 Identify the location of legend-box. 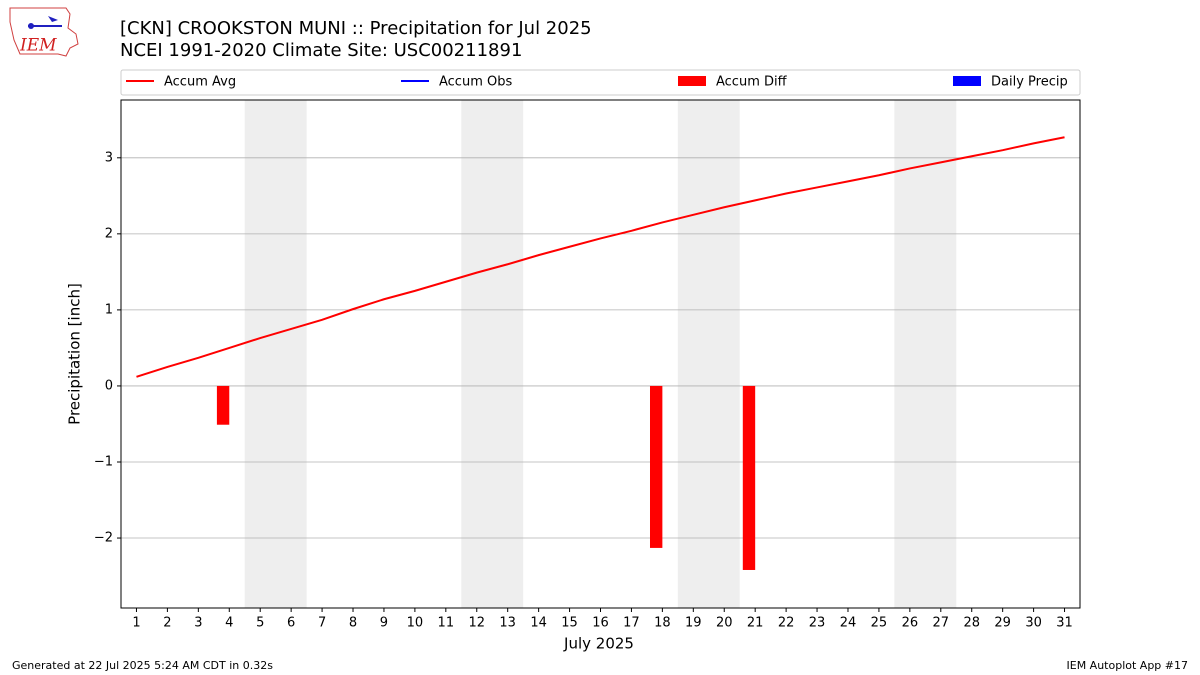
(600, 82).